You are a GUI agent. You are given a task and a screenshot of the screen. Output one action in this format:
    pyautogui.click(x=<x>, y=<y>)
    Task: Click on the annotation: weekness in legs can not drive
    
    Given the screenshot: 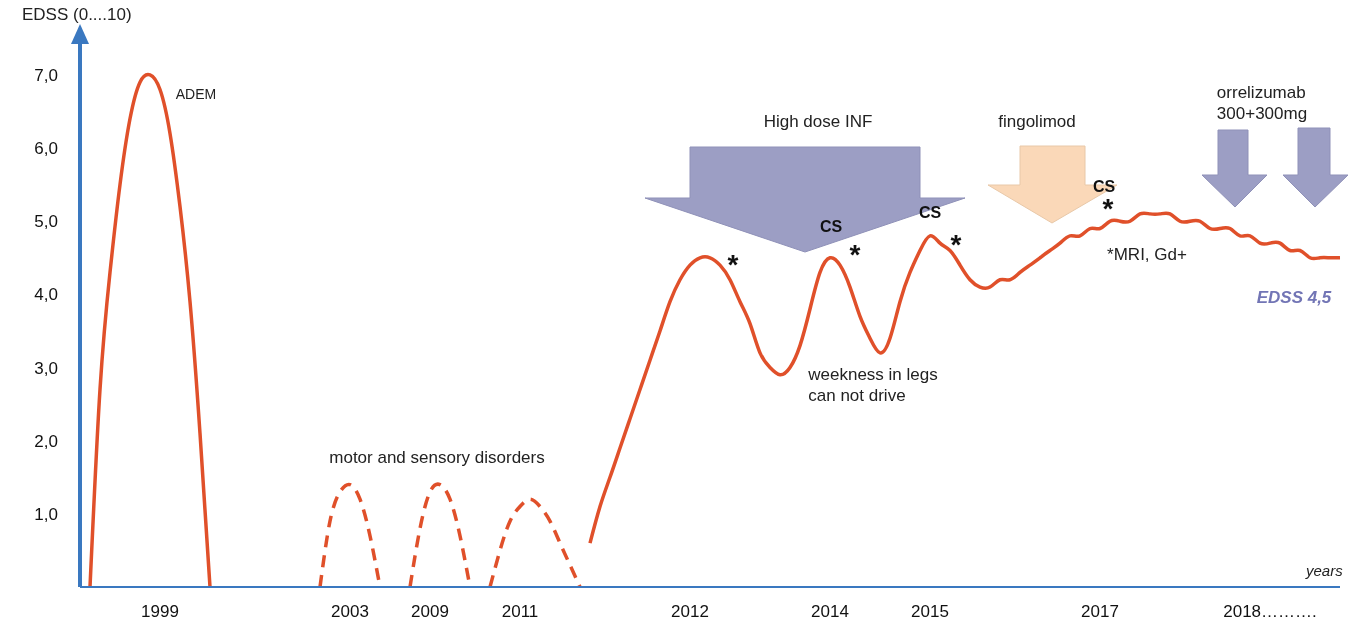 What is the action you would take?
    pyautogui.click(x=873, y=385)
    